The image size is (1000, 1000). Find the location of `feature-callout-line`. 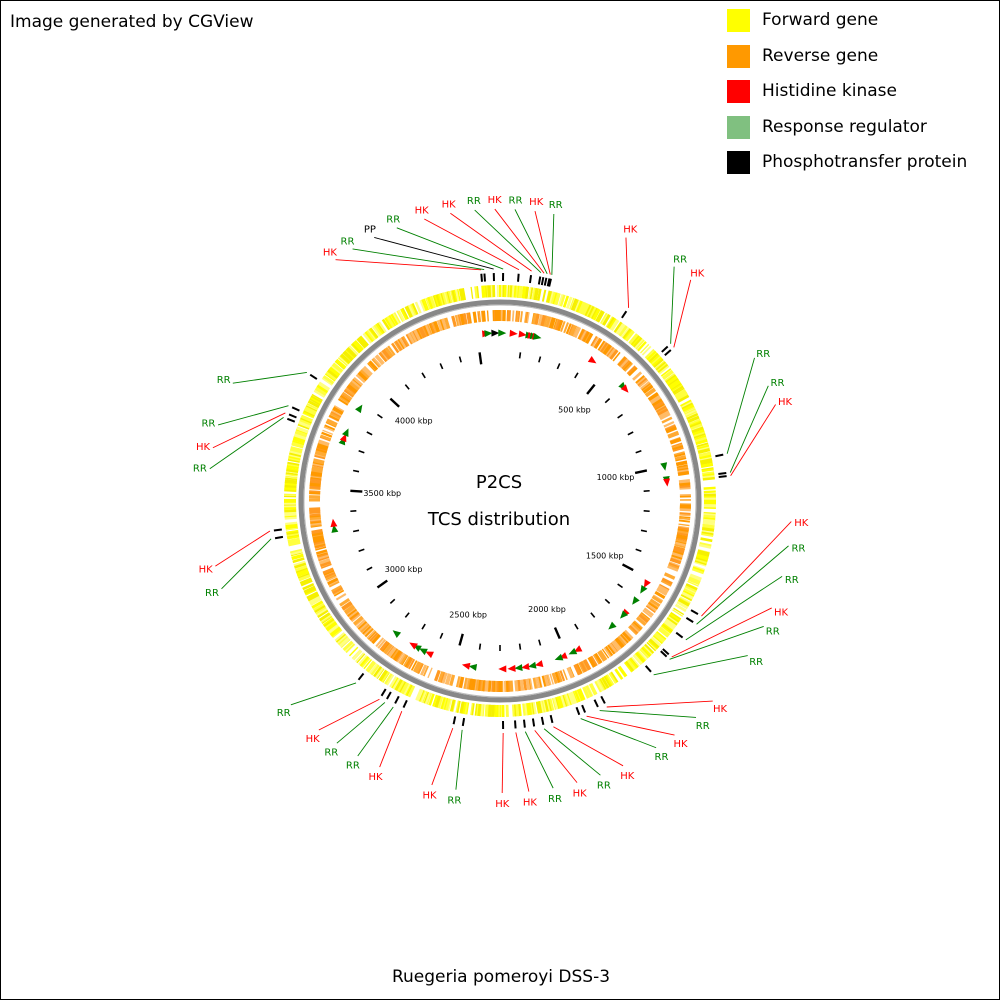

feature-callout-line is located at coordinates (502, 762).